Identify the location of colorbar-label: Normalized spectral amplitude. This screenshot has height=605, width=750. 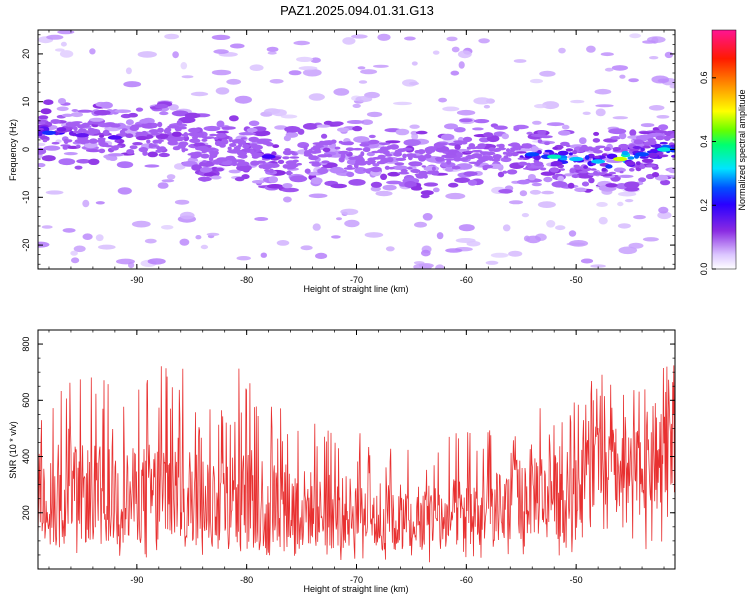
(742, 149).